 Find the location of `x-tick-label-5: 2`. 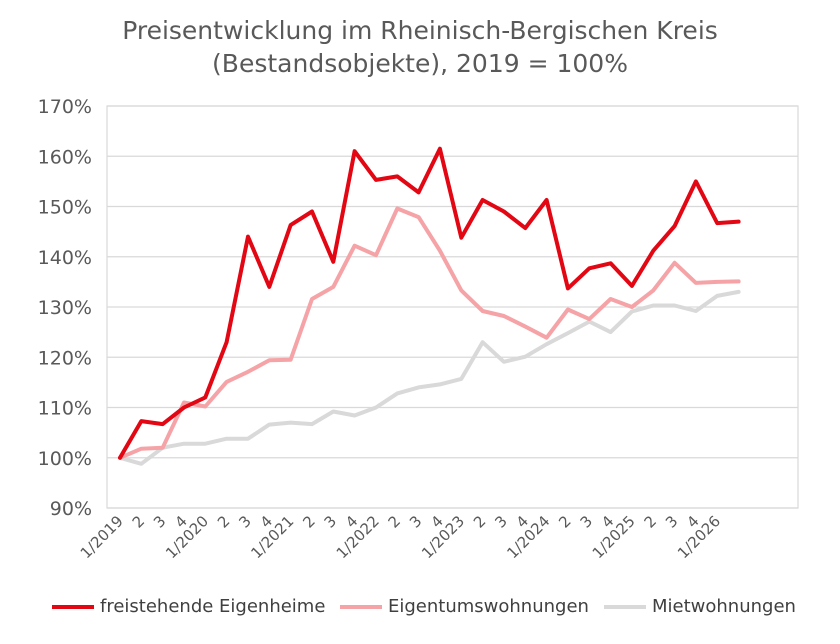

x-tick-label-5: 2 is located at coordinates (223, 521).